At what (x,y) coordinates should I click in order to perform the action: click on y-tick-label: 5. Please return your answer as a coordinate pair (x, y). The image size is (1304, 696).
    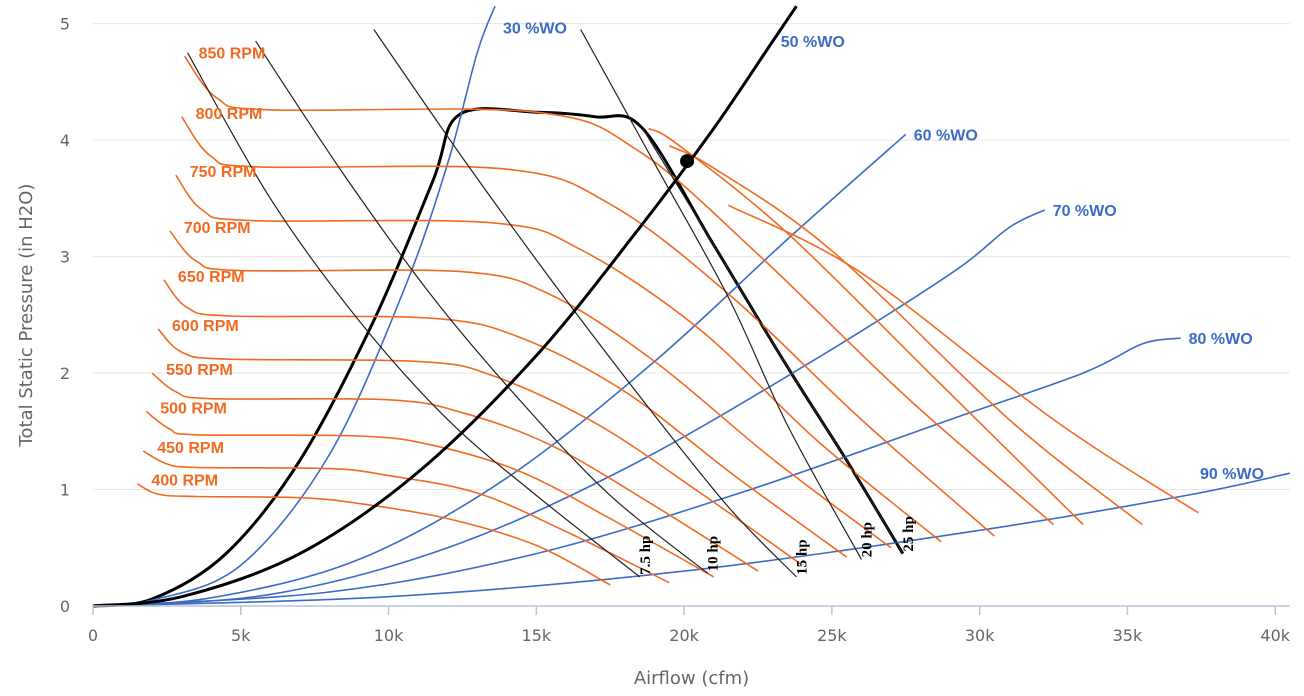
    Looking at the image, I should click on (65, 24).